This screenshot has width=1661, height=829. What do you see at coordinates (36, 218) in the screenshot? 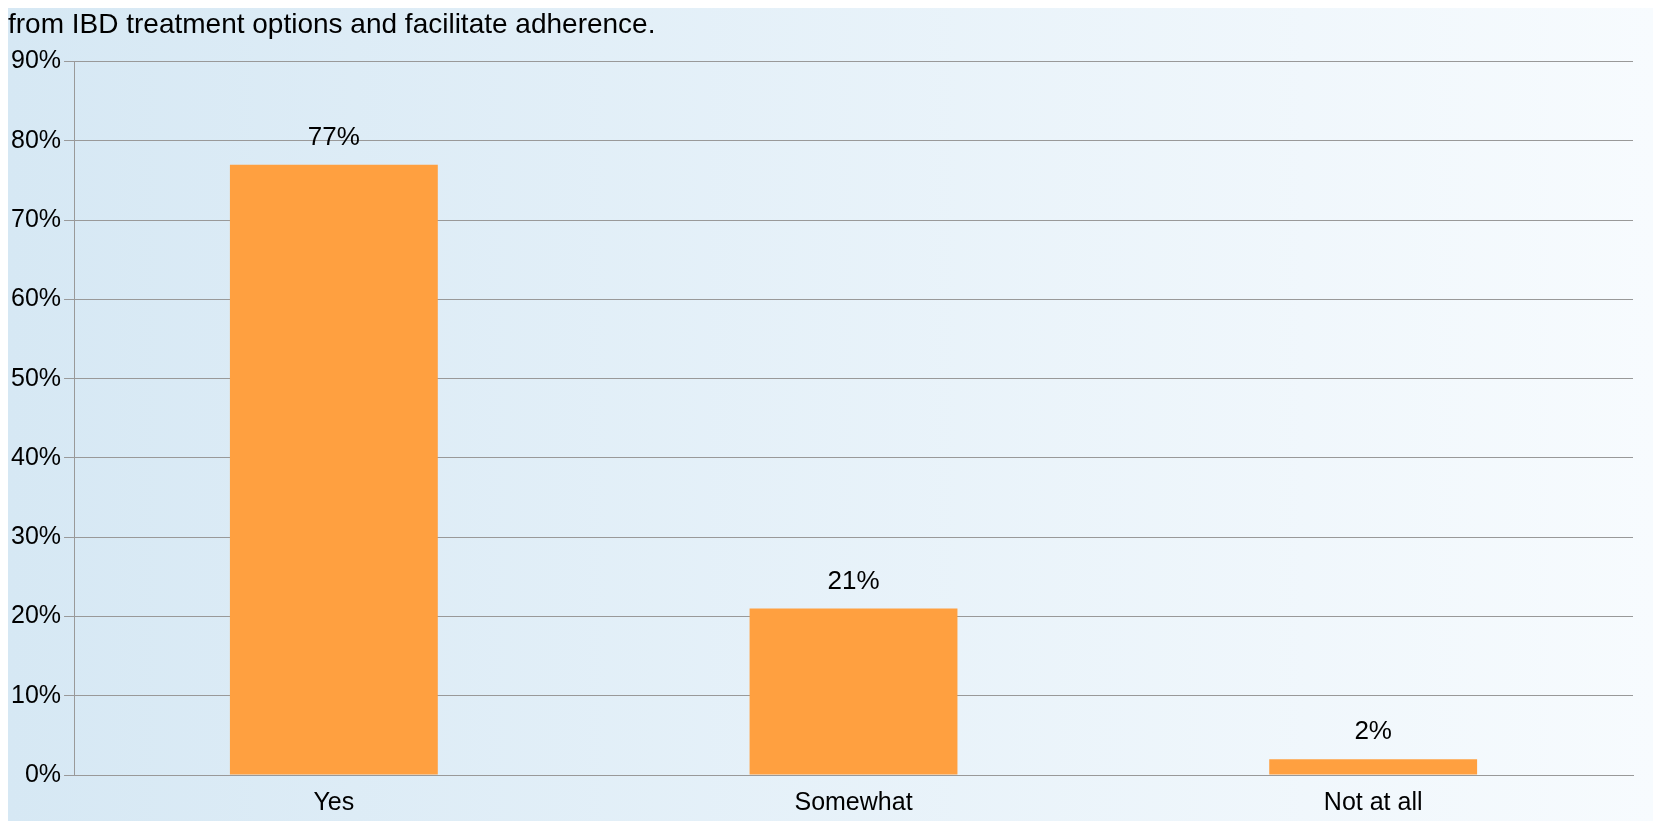
I see `y-tick-label: 70%` at bounding box center [36, 218].